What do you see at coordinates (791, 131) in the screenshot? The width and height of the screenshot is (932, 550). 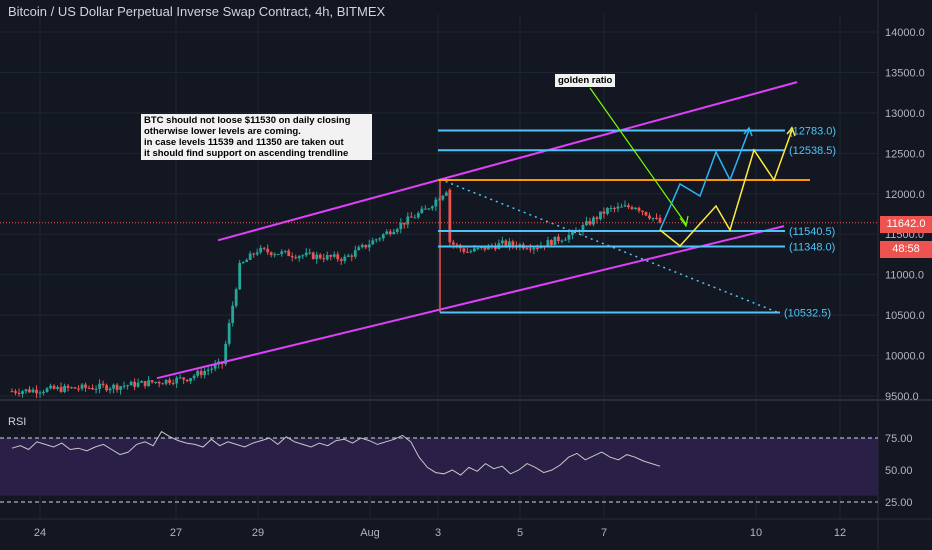 I see `yellow-arrowhead` at bounding box center [791, 131].